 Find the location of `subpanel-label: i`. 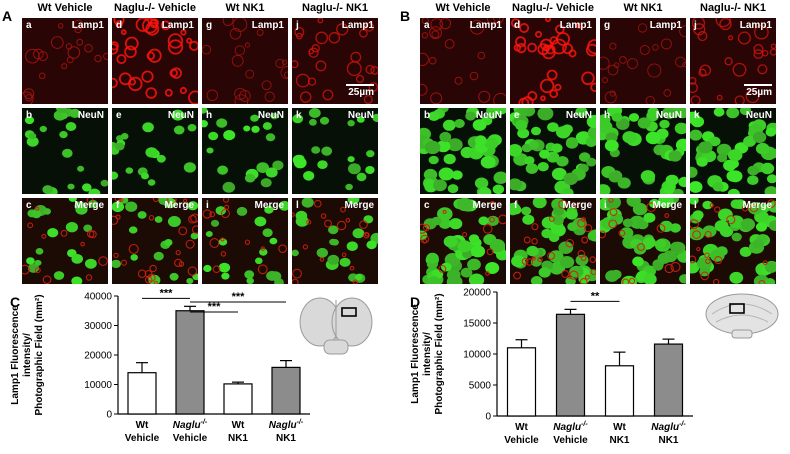

subpanel-label: i is located at coordinates (605, 205).